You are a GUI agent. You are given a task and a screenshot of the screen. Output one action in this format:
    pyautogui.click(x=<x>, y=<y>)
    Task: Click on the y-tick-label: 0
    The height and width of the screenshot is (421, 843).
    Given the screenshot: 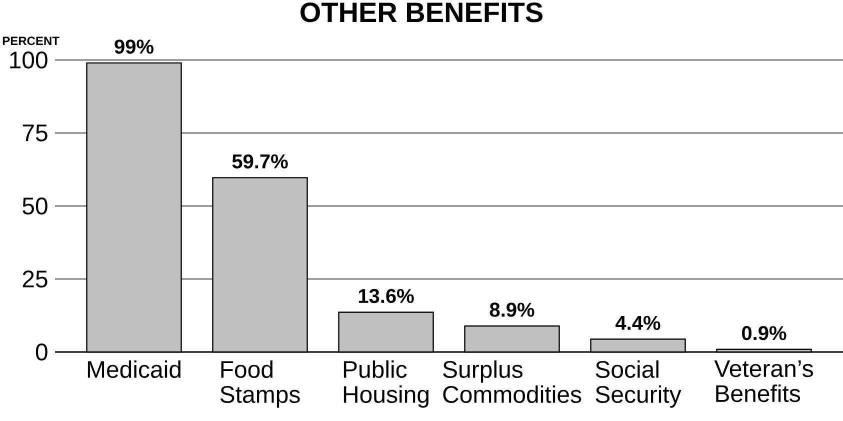 What is the action you would take?
    pyautogui.click(x=42, y=352)
    